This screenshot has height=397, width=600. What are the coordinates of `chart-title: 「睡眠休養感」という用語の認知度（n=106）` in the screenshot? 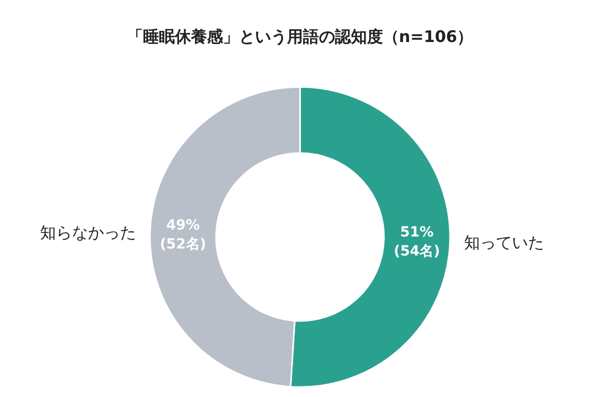 It's located at (300, 36).